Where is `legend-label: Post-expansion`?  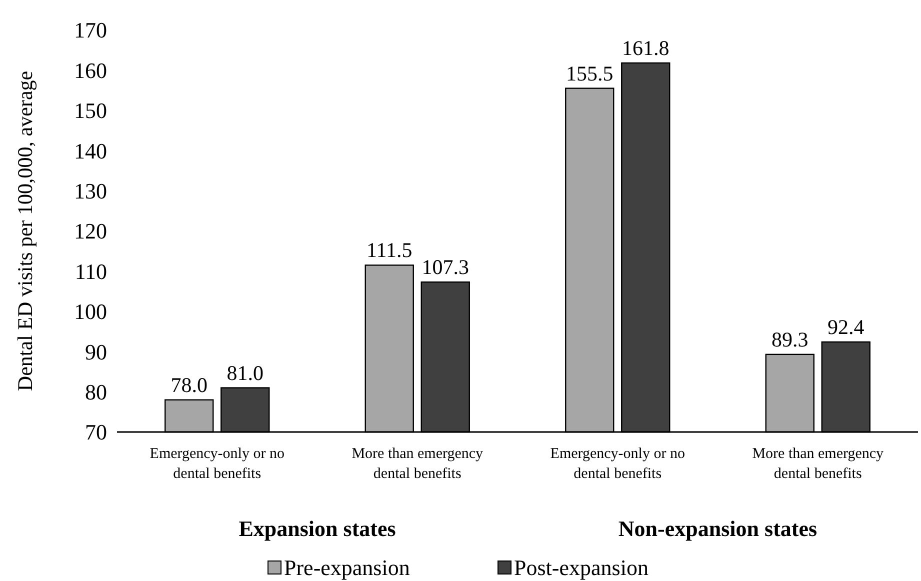
legend-label: Post-expansion is located at coordinates (581, 567).